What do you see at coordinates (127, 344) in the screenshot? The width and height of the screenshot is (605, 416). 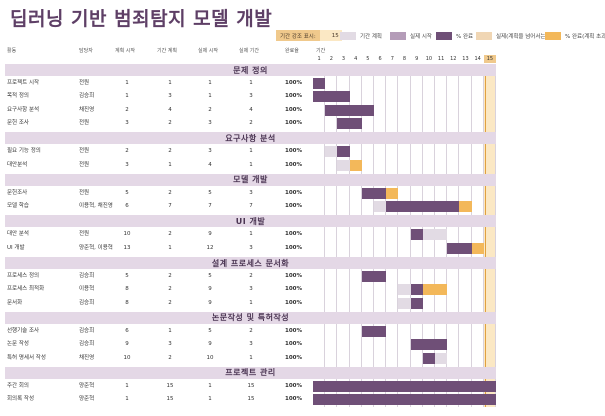 I see `task-plan-start: 9` at bounding box center [127, 344].